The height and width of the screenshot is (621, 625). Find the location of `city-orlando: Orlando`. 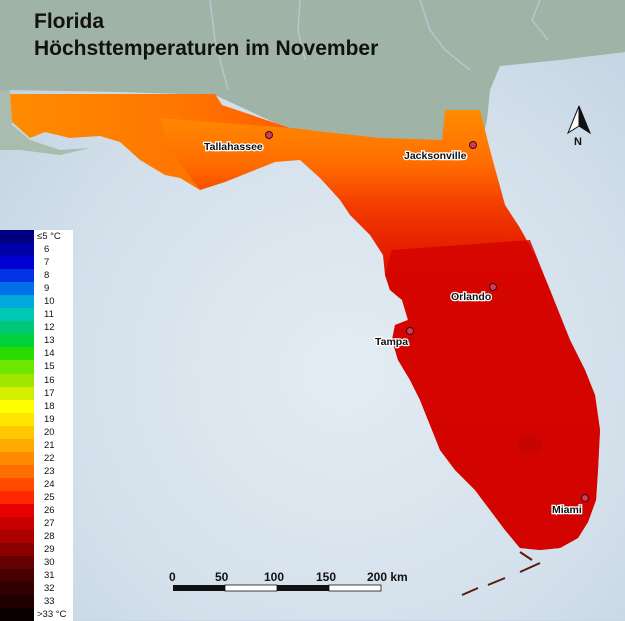

city-orlando: Orlando is located at coordinates (473, 293).